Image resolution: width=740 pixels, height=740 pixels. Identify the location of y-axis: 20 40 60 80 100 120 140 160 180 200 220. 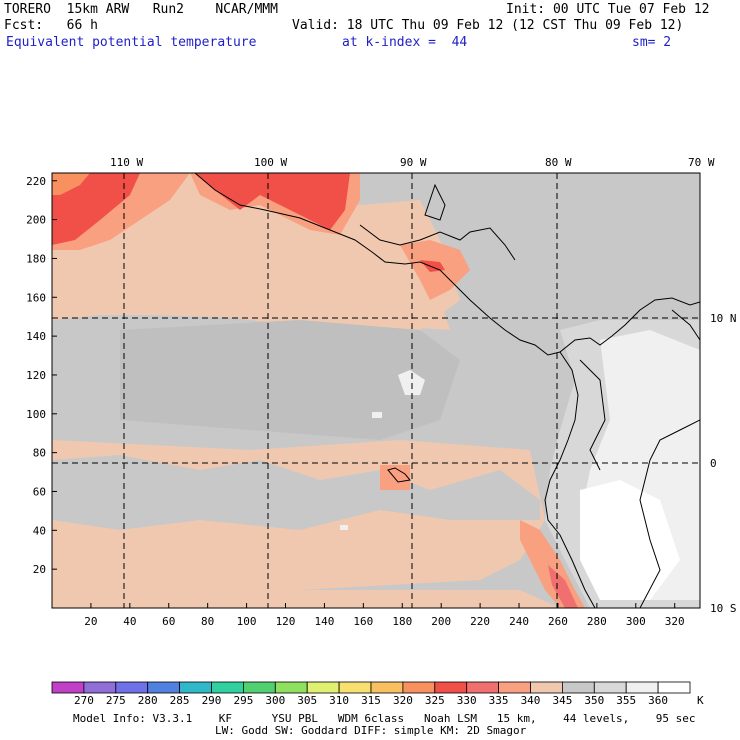
(41, 375).